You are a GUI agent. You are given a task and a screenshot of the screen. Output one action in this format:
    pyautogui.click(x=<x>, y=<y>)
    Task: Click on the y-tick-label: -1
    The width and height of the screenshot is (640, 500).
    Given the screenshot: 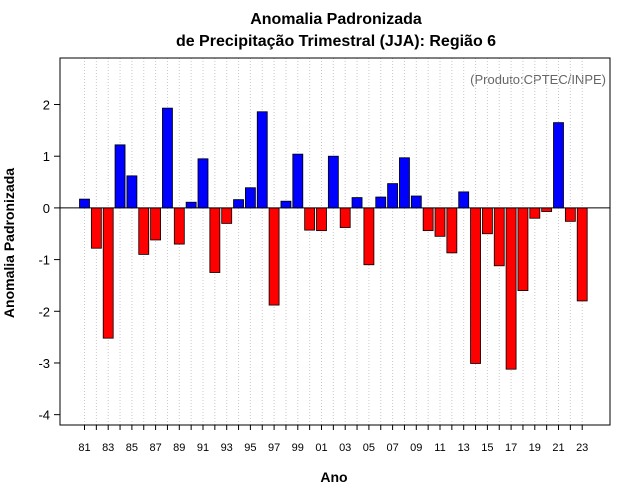 What is the action you would take?
    pyautogui.click(x=44, y=260)
    